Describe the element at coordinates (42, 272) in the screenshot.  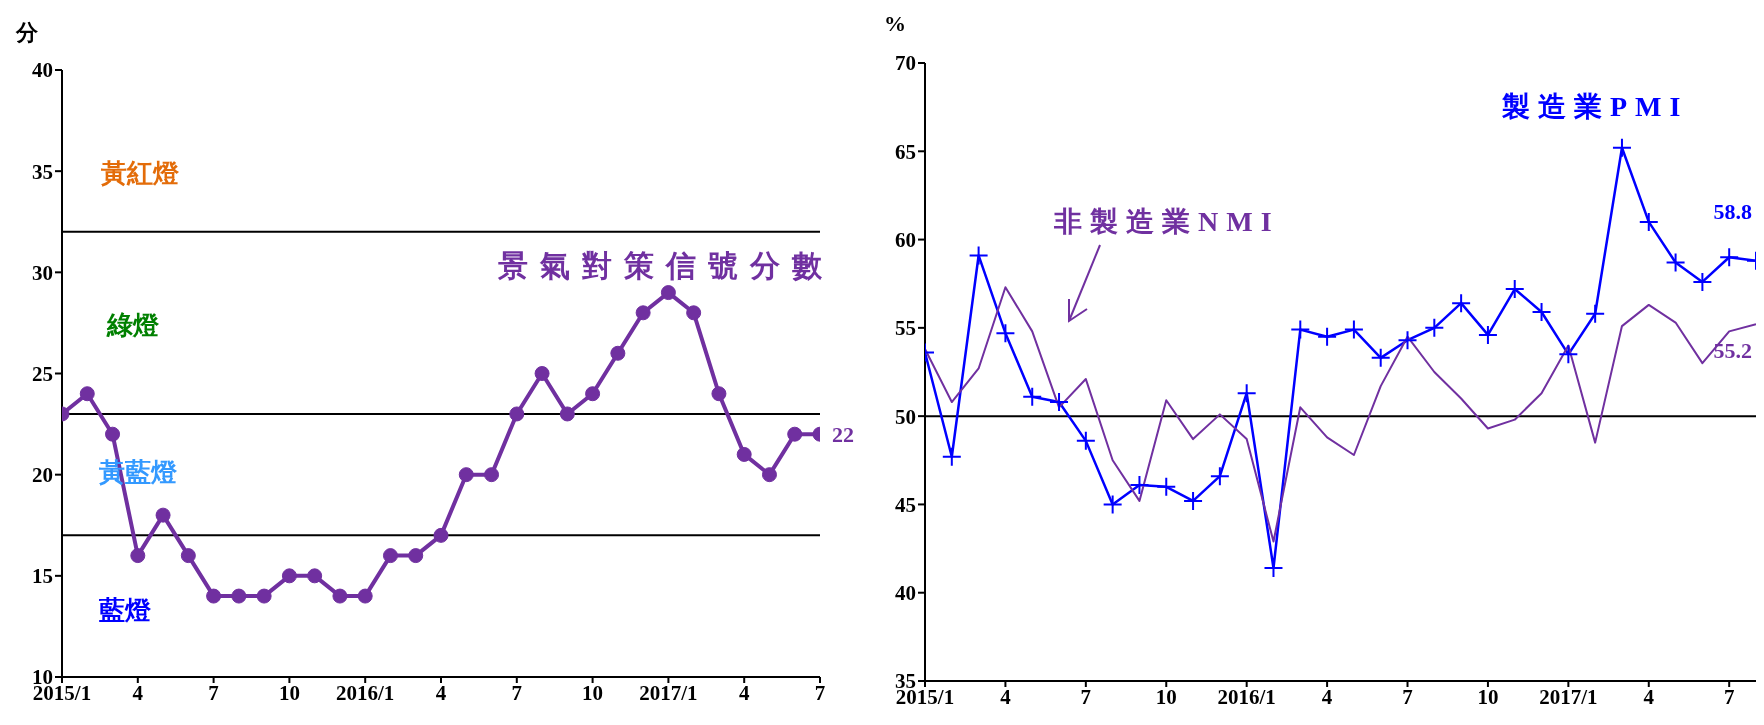
I see `y-tick-label: 30` at that location.